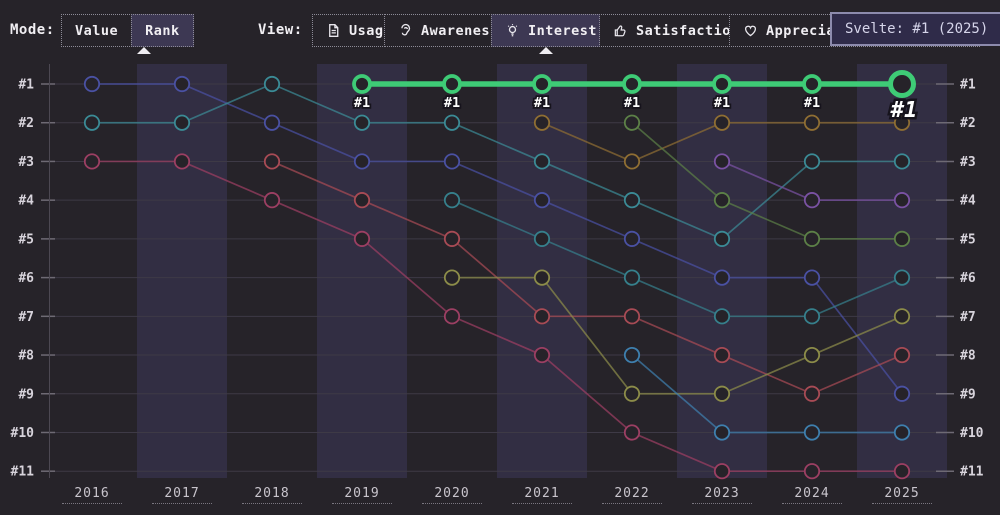  Describe the element at coordinates (632, 316) in the screenshot. I see `data-point-rose-2022` at that location.